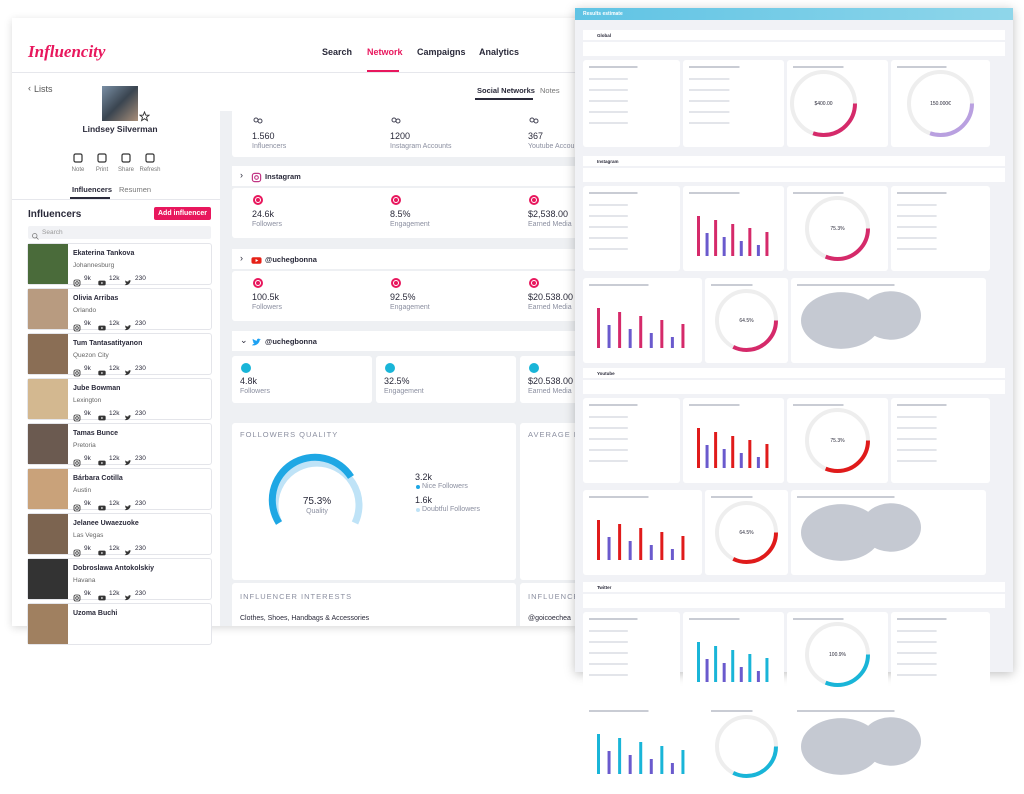 The width and height of the screenshot is (1024, 794). What do you see at coordinates (837, 103) in the screenshot?
I see `overlay-widget: $400.00` at bounding box center [837, 103].